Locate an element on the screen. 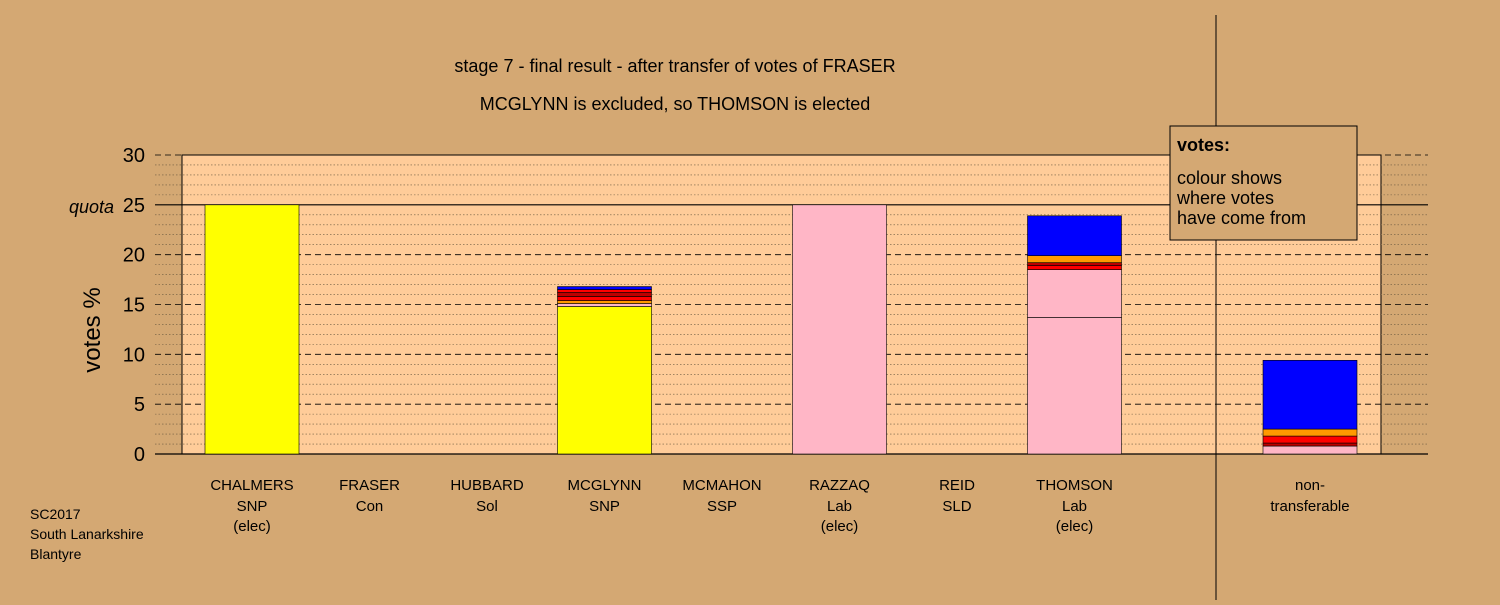 Image resolution: width=1500 pixels, height=605 pixels. x-label-name: HUBBARD is located at coordinates (487, 485).